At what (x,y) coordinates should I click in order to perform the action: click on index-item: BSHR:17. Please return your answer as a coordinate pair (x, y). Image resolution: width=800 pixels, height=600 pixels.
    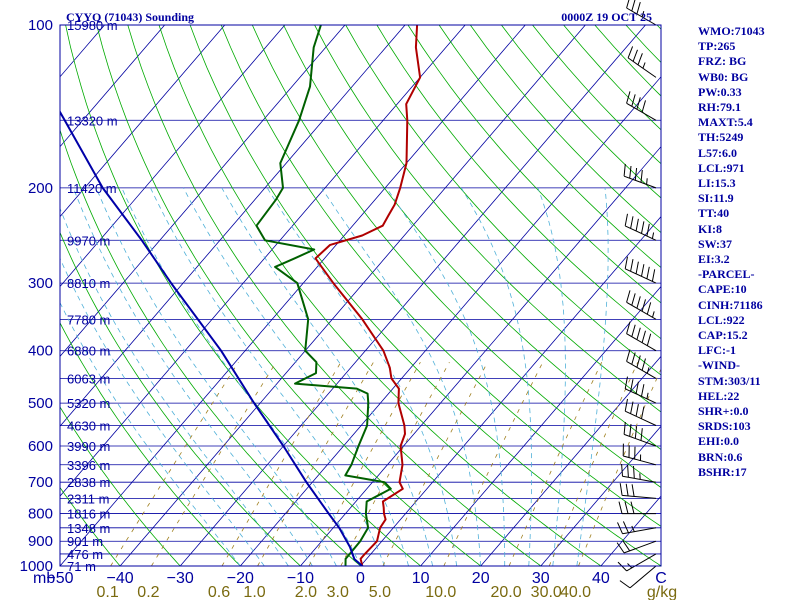
    Looking at the image, I should click on (722, 471).